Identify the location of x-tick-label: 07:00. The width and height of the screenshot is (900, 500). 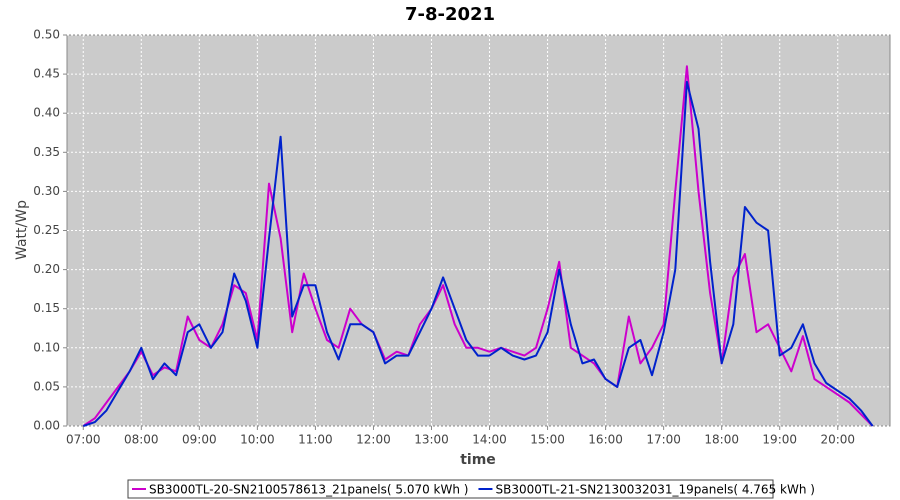
(83, 440).